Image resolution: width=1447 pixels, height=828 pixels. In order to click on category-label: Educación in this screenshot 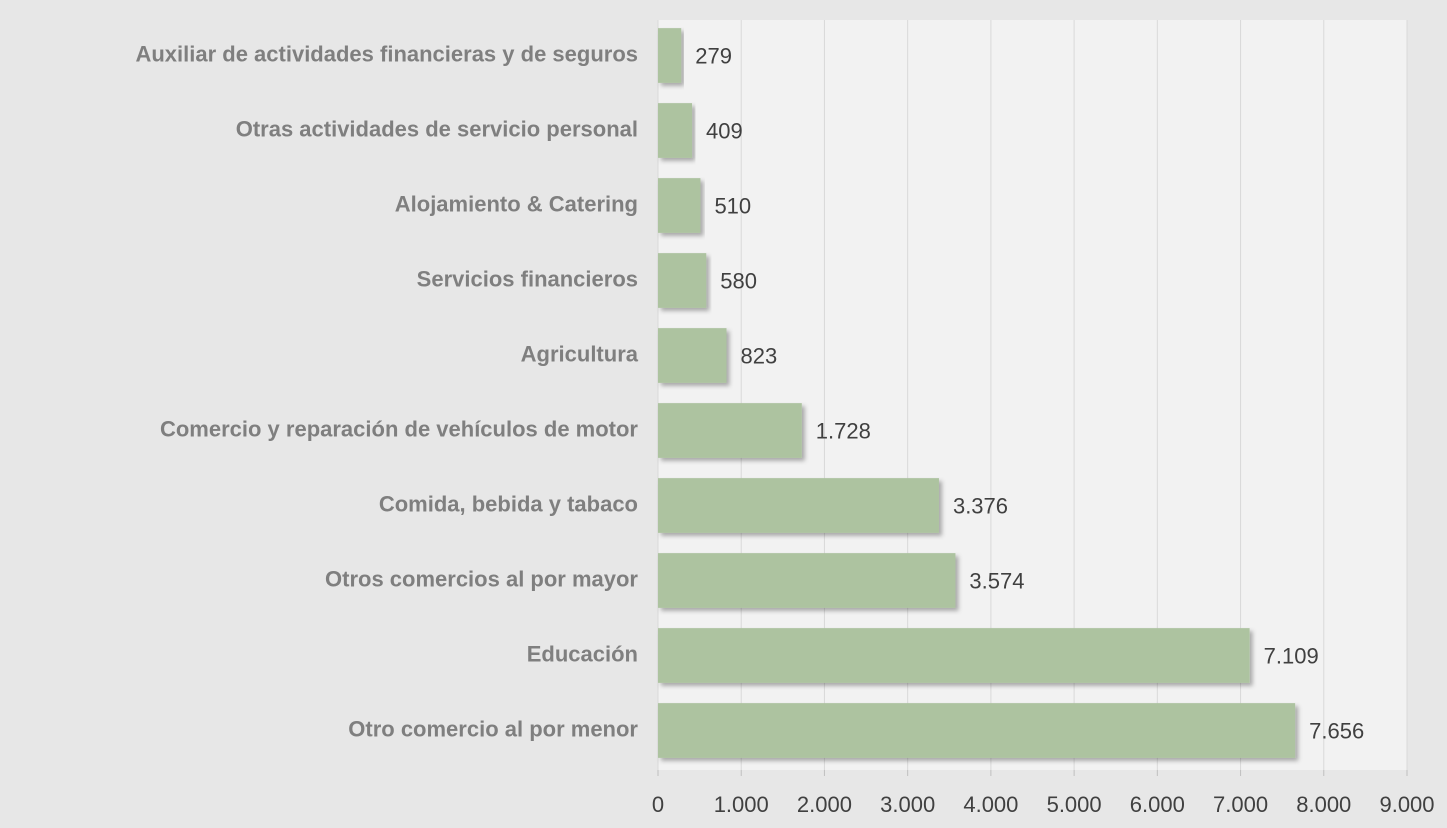, I will do `click(582, 653)`.